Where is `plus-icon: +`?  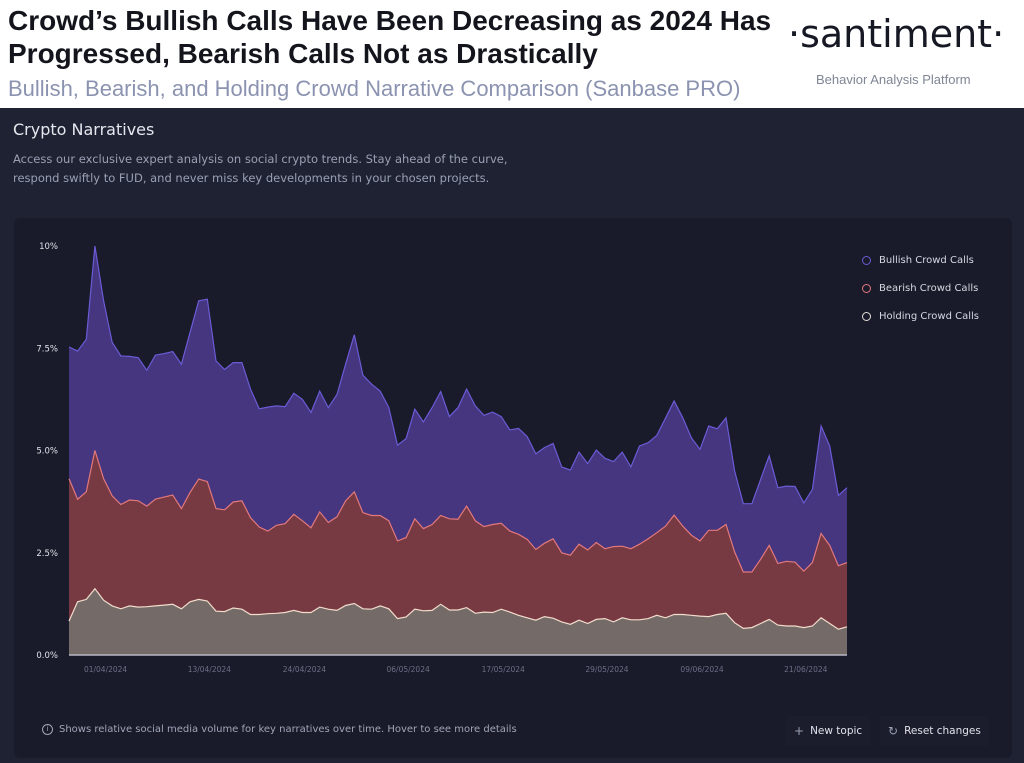
plus-icon: + is located at coordinates (799, 731).